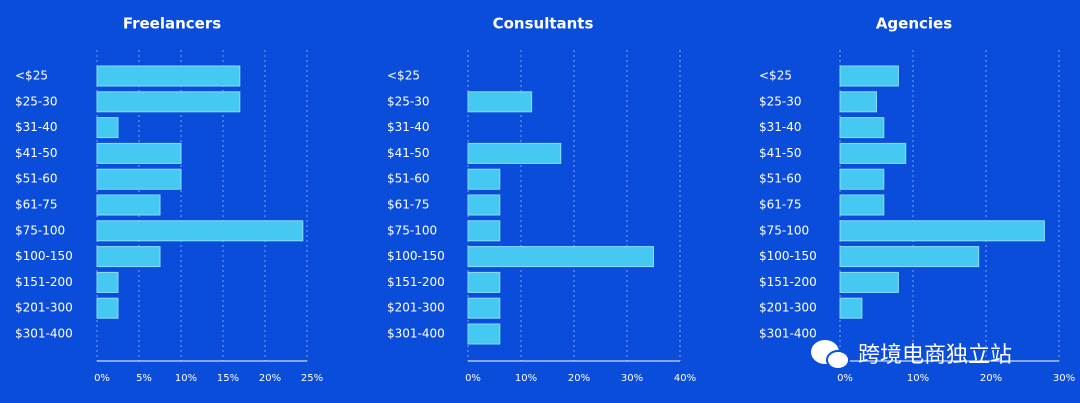 Image resolution: width=1080 pixels, height=403 pixels. I want to click on x-tick-label: 15%, so click(228, 378).